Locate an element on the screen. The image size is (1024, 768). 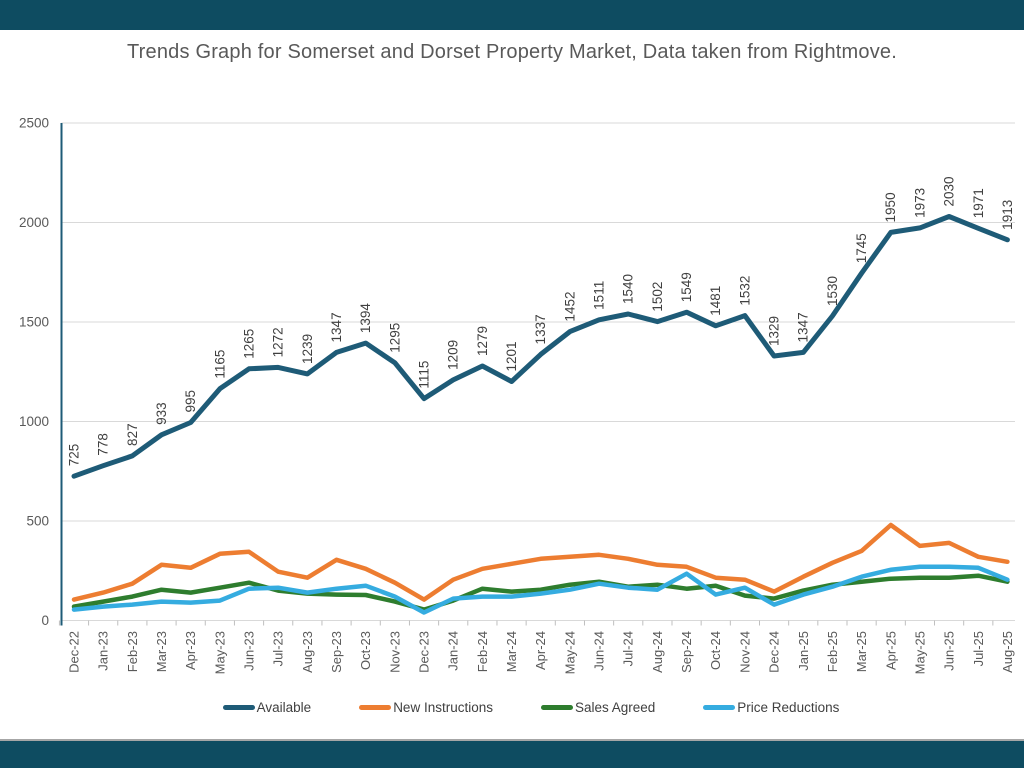
x-axis-label: Nov-24 is located at coordinates (744, 652).